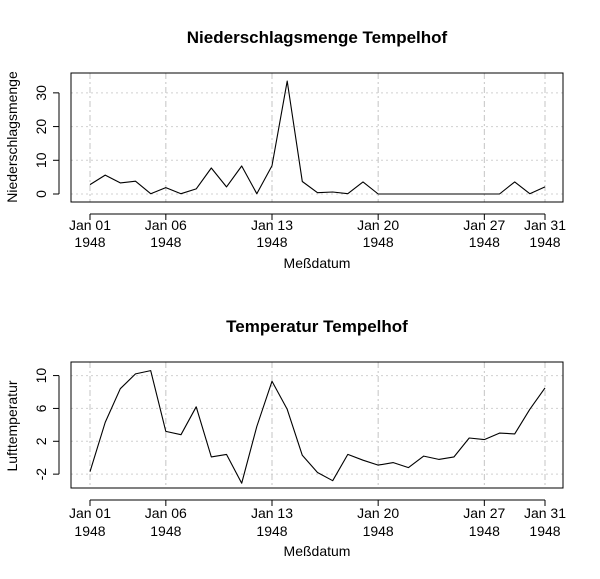 The width and height of the screenshot is (600, 579). What do you see at coordinates (272, 225) in the screenshot?
I see `precipitation-x-tick-label: Jan 13` at bounding box center [272, 225].